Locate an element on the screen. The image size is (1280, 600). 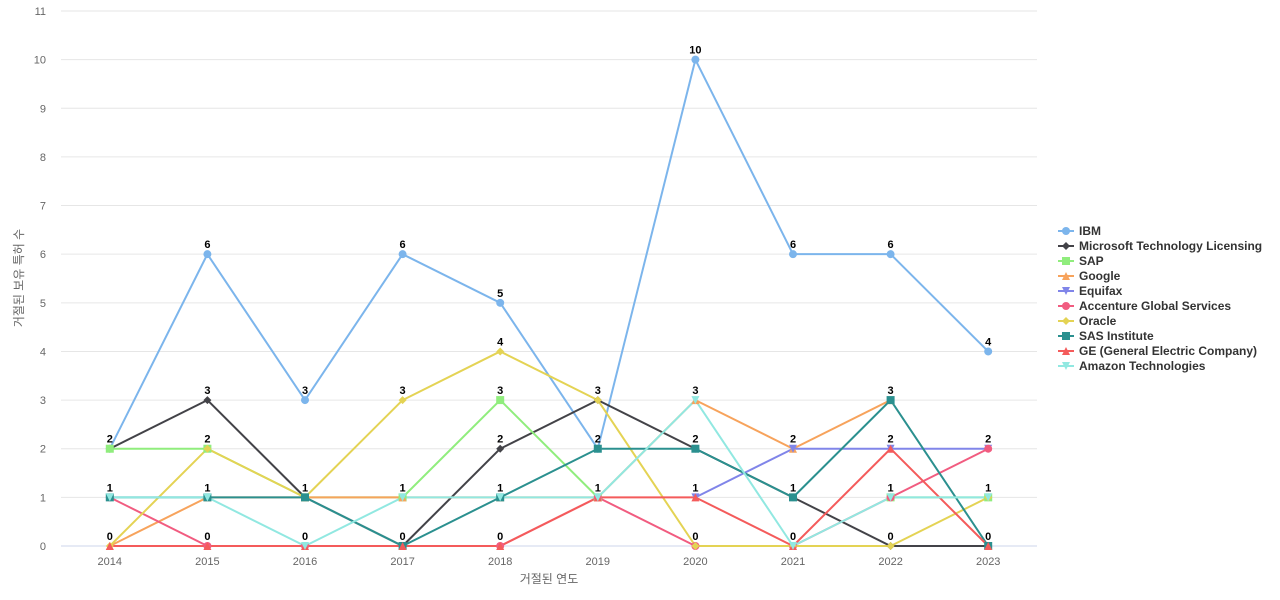
legend-item-equifax: Equifax is located at coordinates (1090, 291).